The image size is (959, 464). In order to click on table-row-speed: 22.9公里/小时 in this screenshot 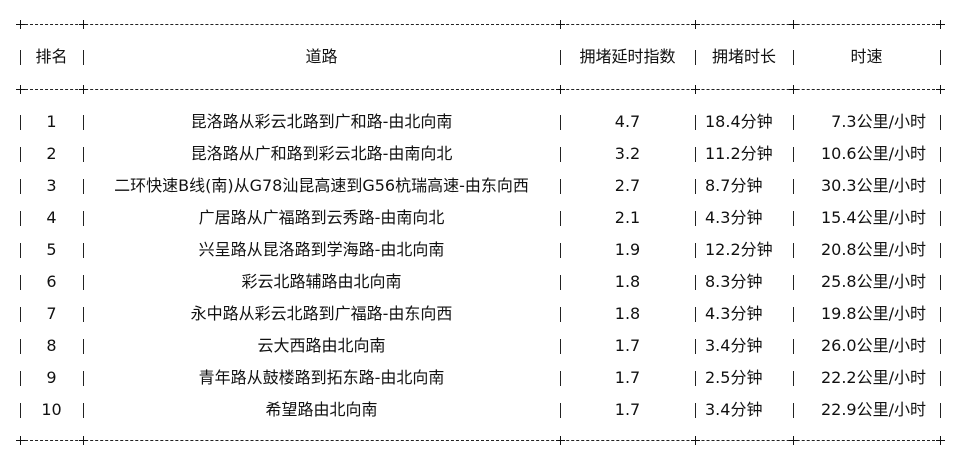, I will do `click(873, 409)`.